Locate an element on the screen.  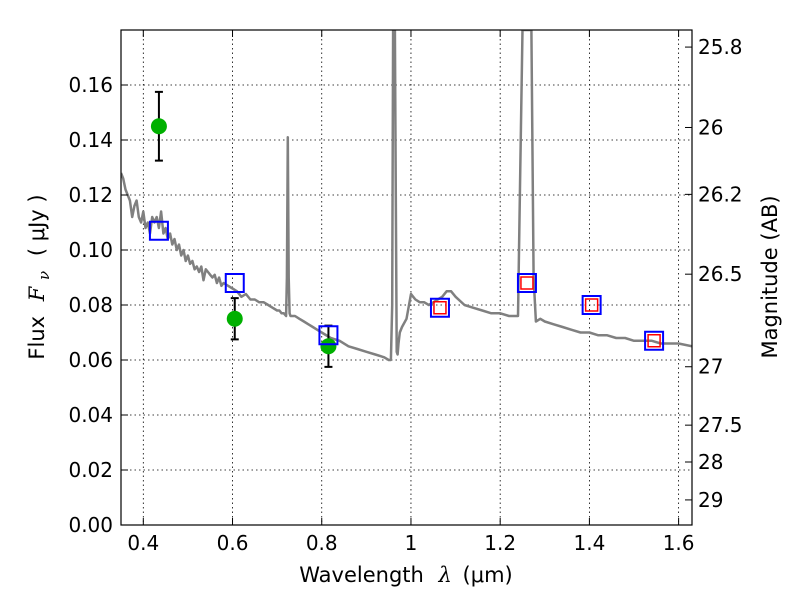
x-tick-label: 1.2 is located at coordinates (500, 543).